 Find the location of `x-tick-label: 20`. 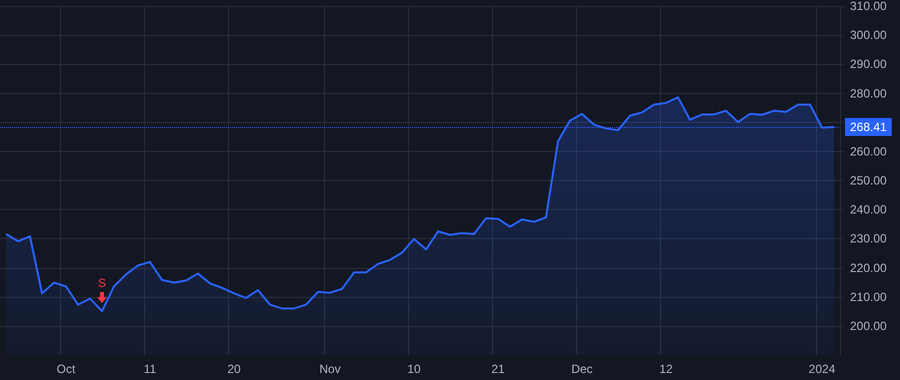

x-tick-label: 20 is located at coordinates (234, 369).